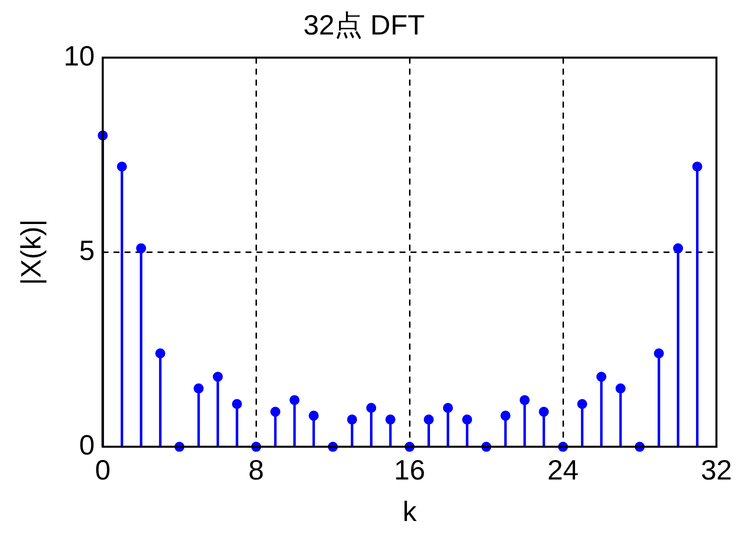 The image size is (740, 535). What do you see at coordinates (563, 470) in the screenshot?
I see `x-tick-label: 24` at bounding box center [563, 470].